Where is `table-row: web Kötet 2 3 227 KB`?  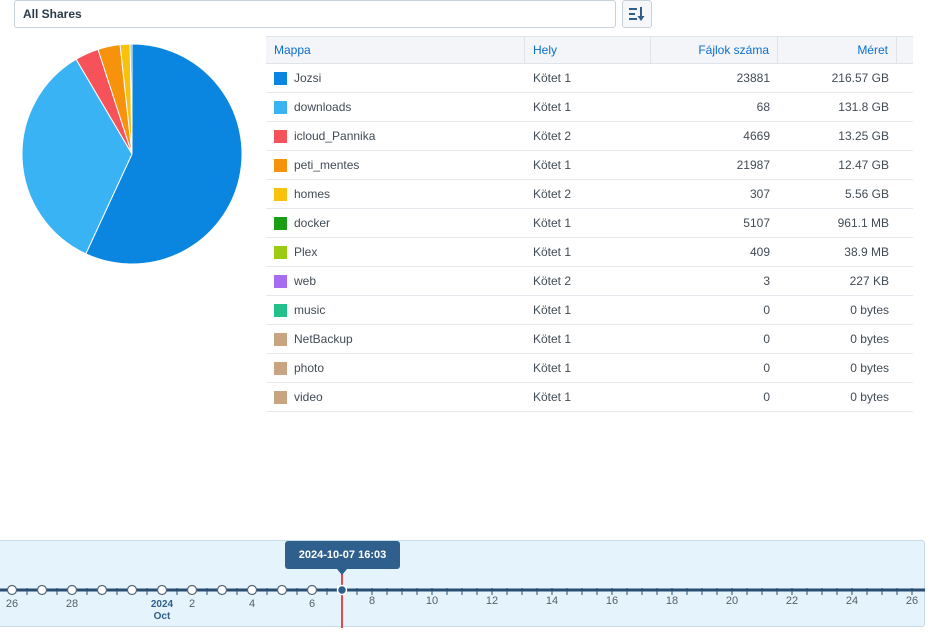 table-row: web Kötet 2 3 227 KB is located at coordinates (589, 281).